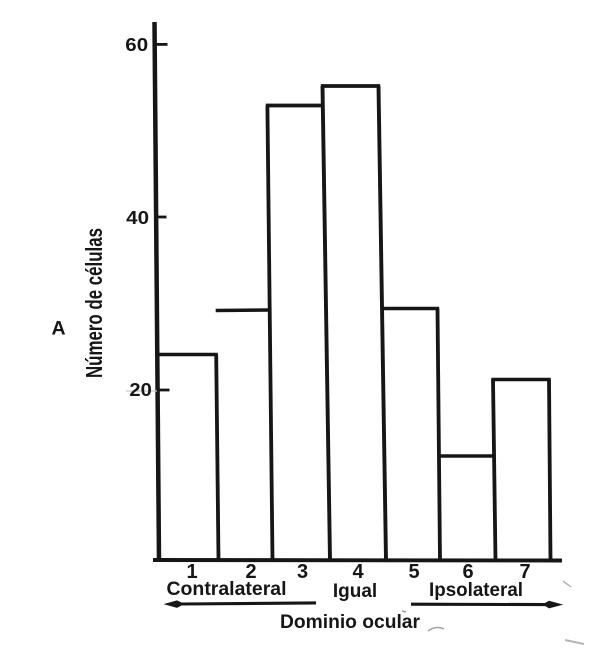 The height and width of the screenshot is (650, 600). What do you see at coordinates (58, 329) in the screenshot?
I see `svg-text: A` at bounding box center [58, 329].